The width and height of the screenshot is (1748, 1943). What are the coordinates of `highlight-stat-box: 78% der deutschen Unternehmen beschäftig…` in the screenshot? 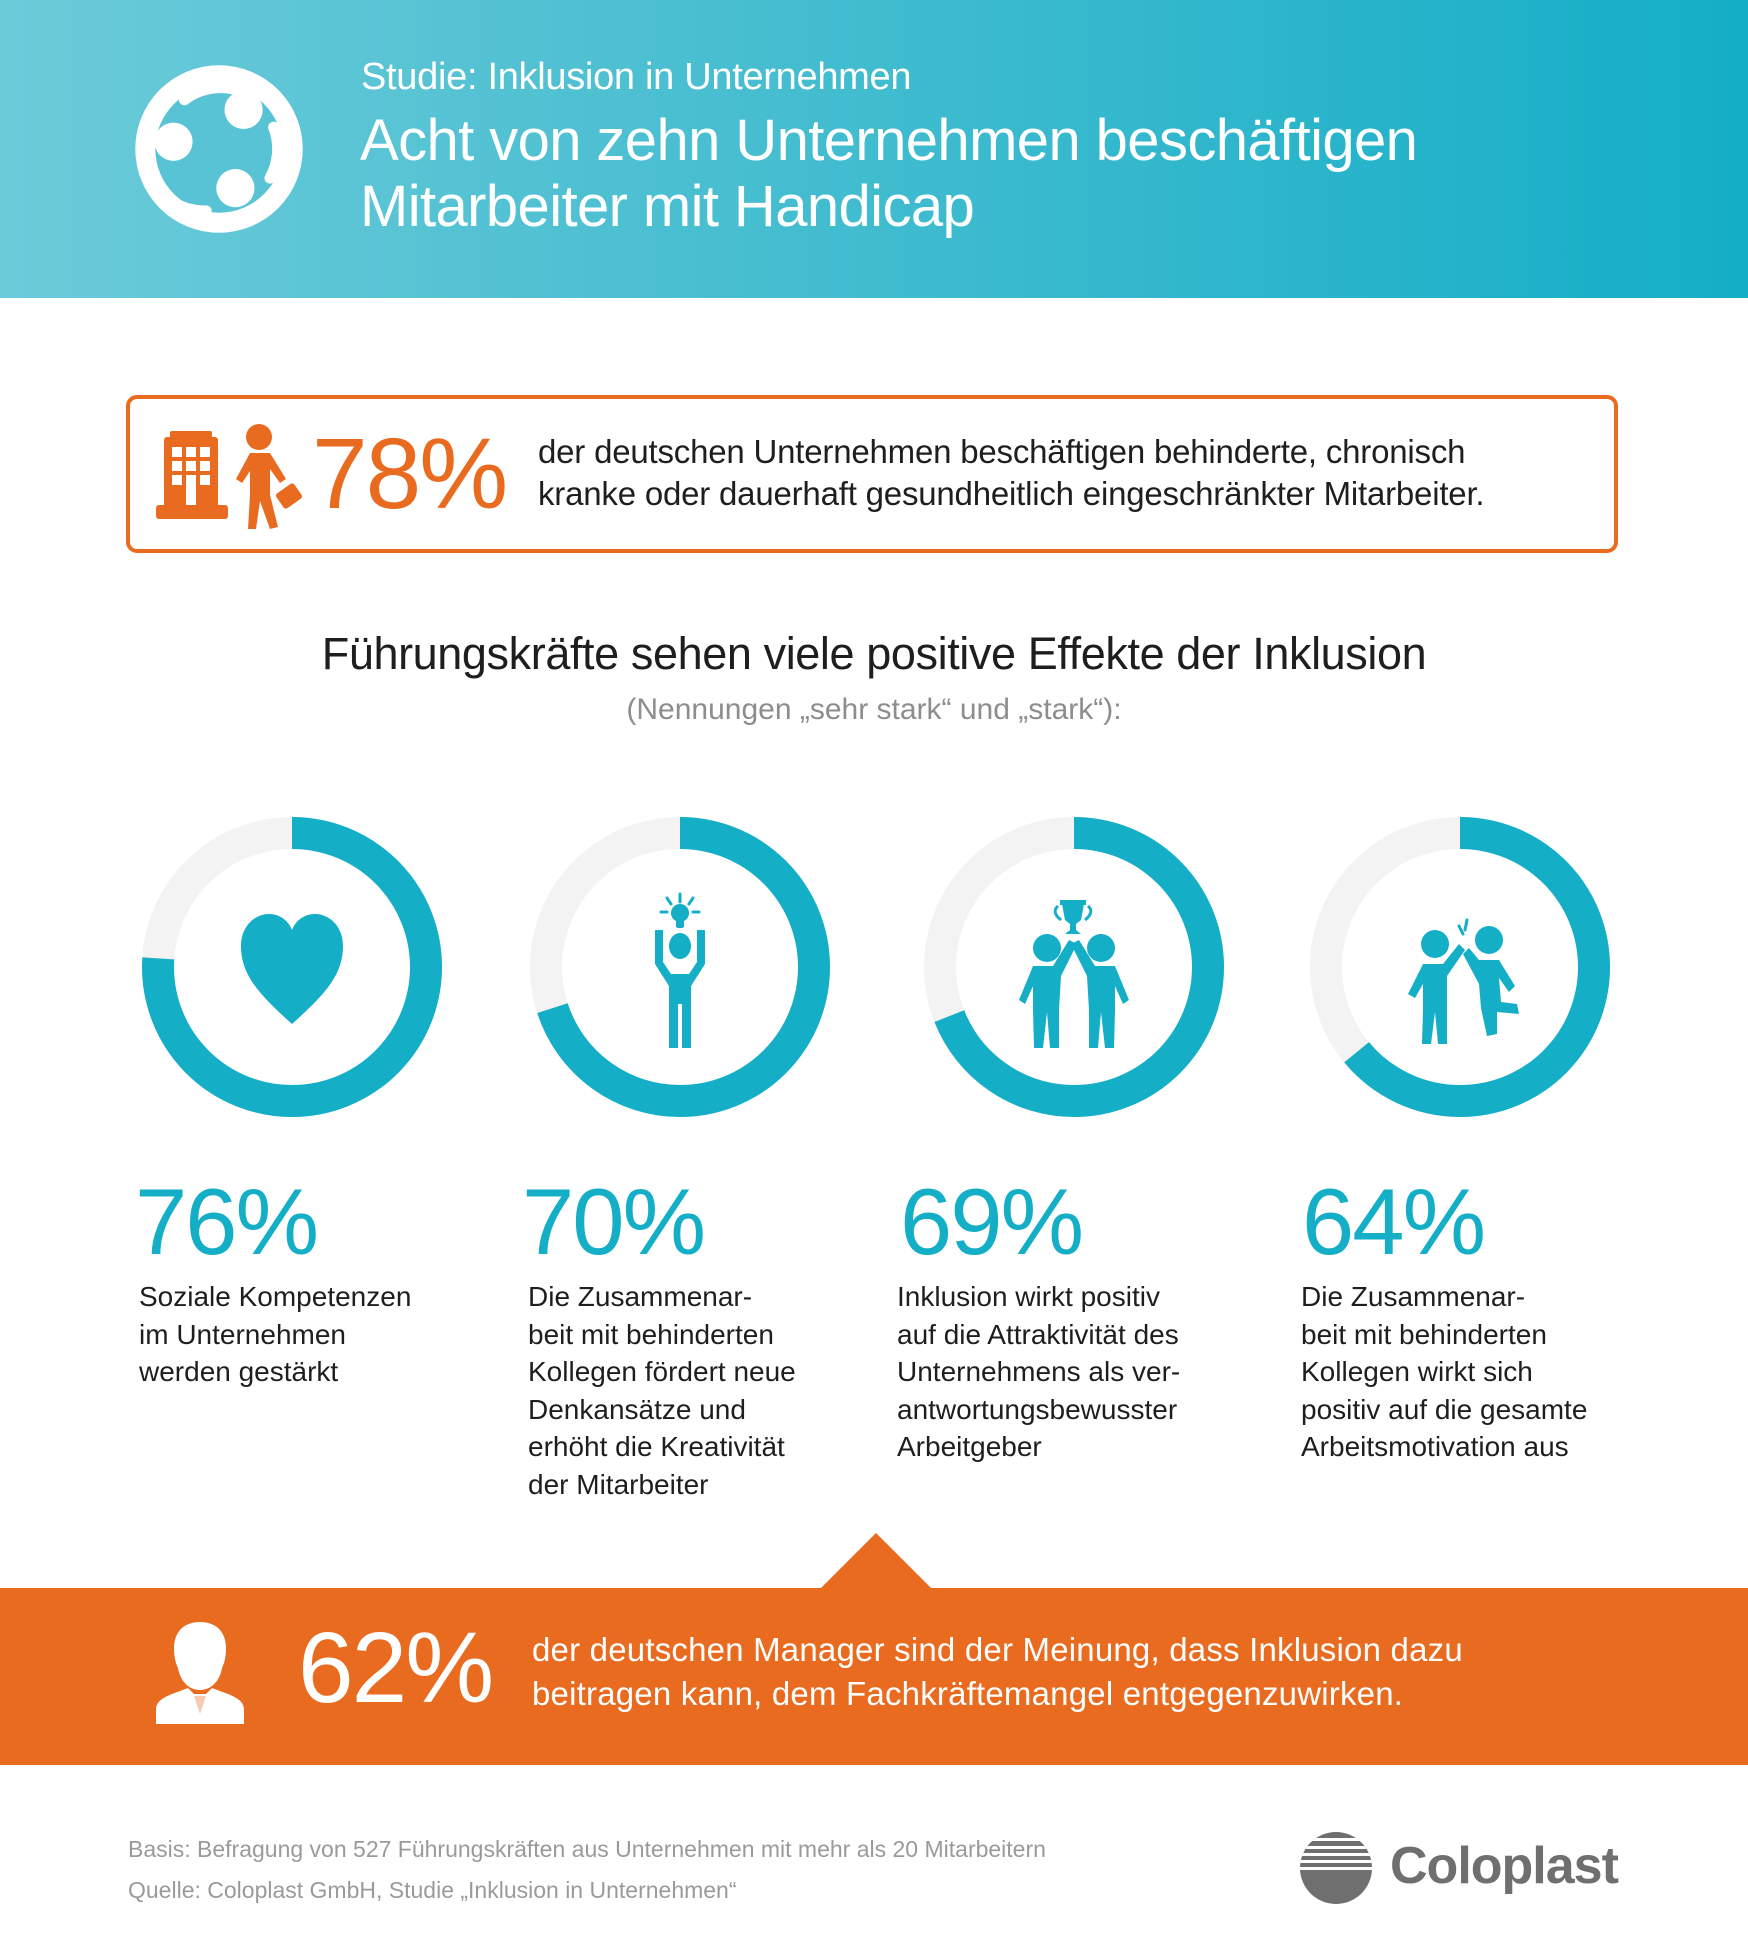 It's located at (872, 474).